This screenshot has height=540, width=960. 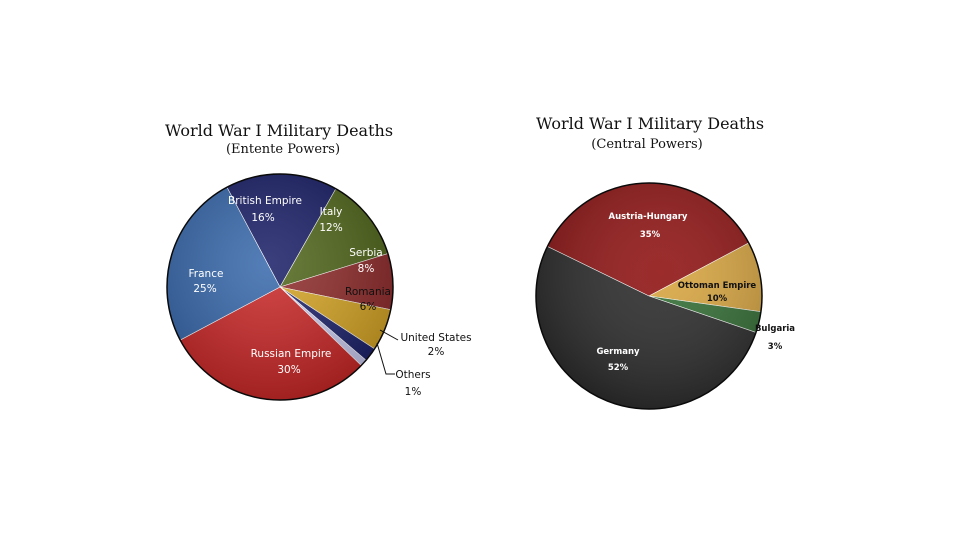 What do you see at coordinates (291, 354) in the screenshot?
I see `label-russian-empire: Russian Empire` at bounding box center [291, 354].